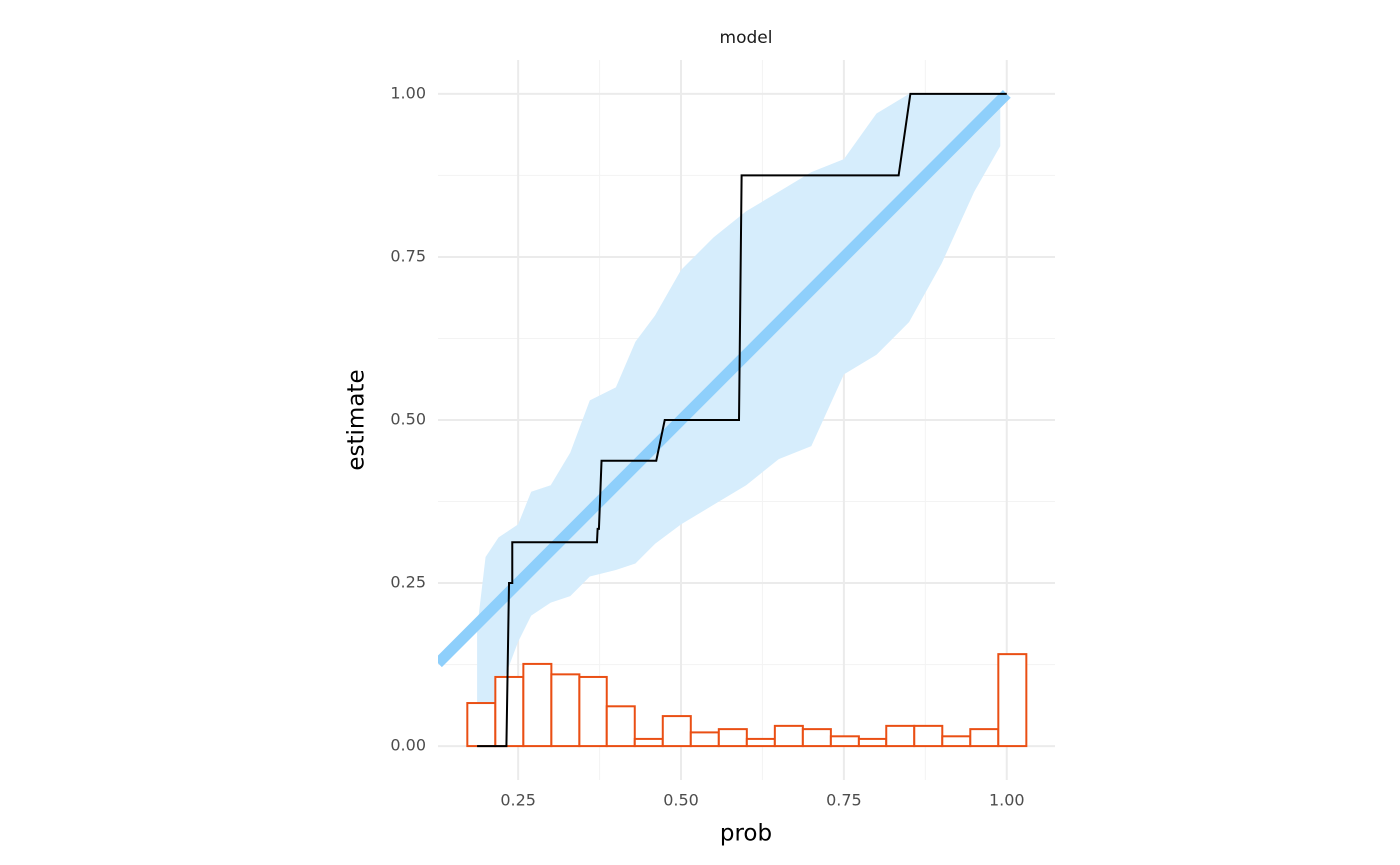  I want to click on y-tick-label: 0.50, so click(408, 419).